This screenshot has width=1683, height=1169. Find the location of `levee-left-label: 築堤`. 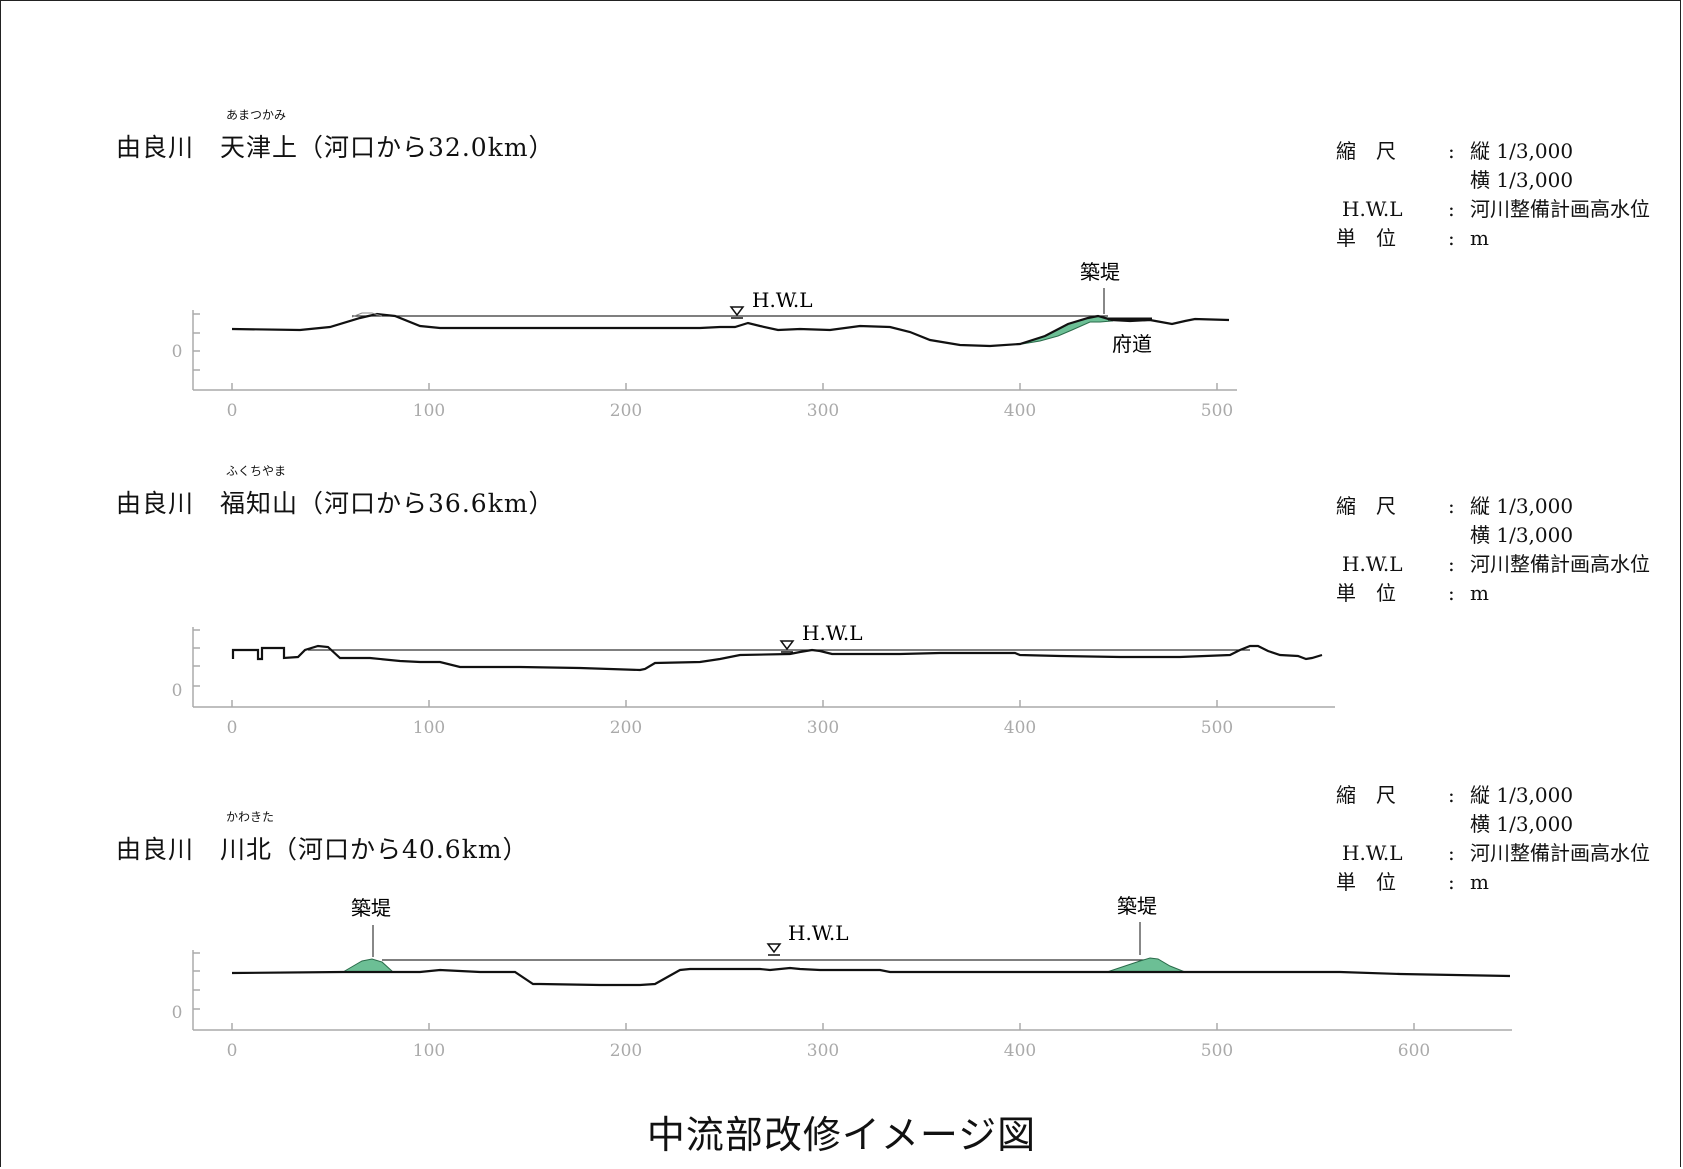

levee-left-label: 築堤 is located at coordinates (371, 908).